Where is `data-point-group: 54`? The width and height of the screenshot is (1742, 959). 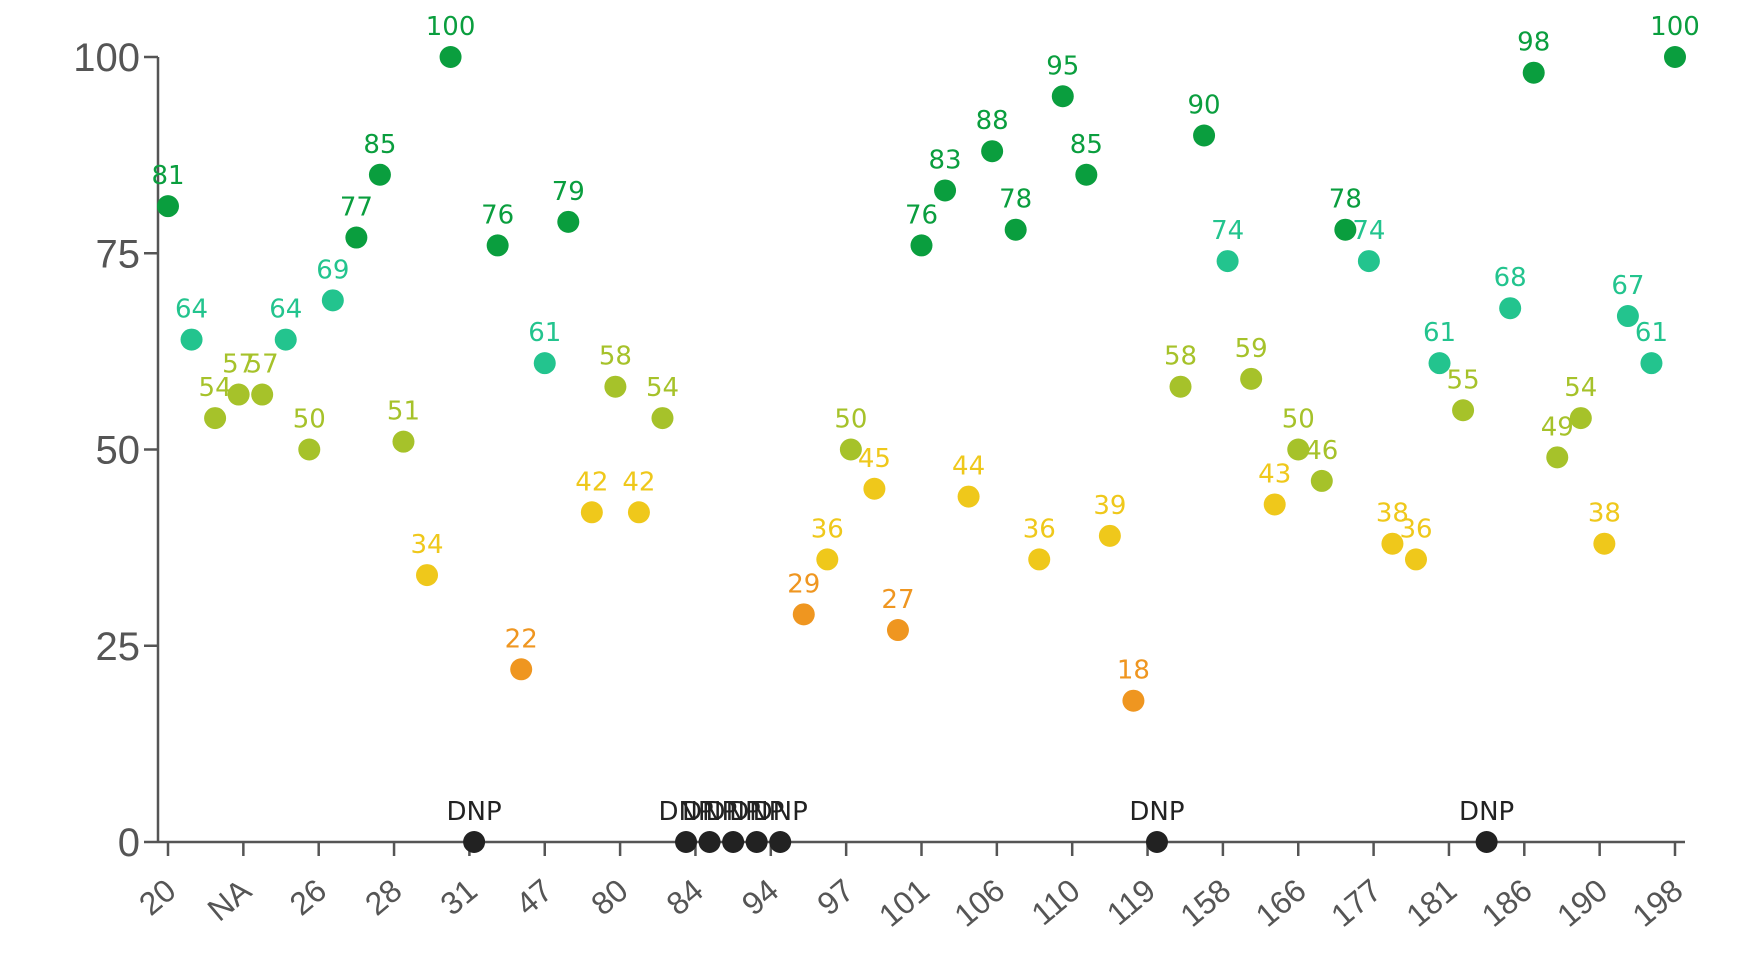 data-point-group: 54 is located at coordinates (662, 401).